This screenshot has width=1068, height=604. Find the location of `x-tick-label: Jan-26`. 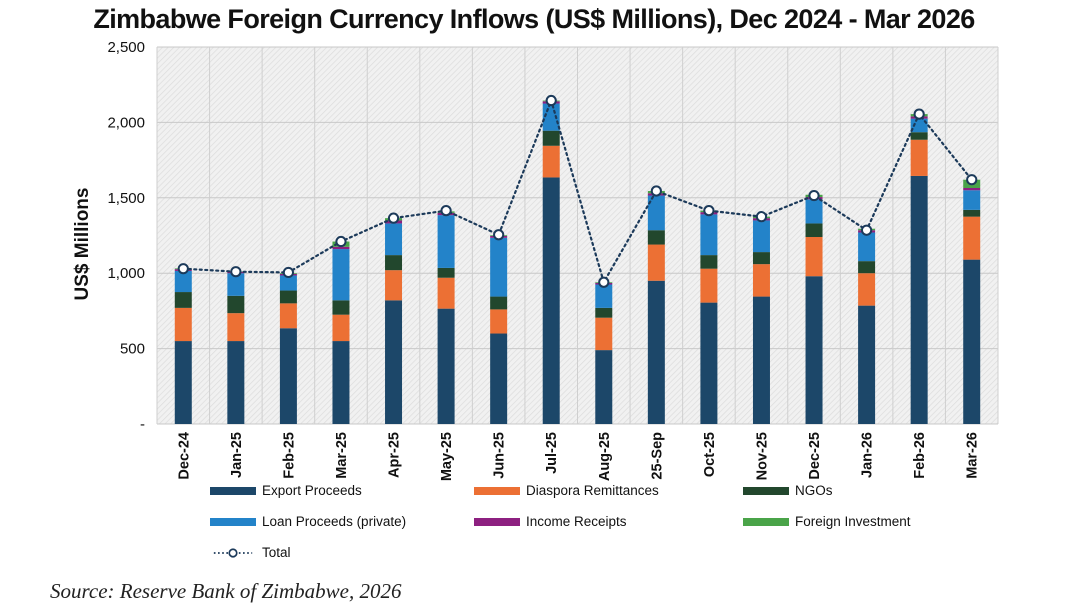

x-tick-label: Jan-26 is located at coordinates (868, 455).